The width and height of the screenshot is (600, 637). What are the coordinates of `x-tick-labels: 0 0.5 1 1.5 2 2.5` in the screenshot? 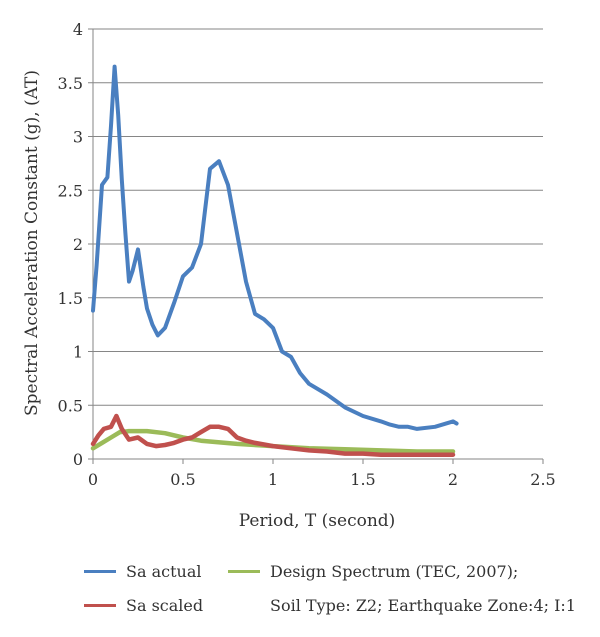 It's located at (322, 474).